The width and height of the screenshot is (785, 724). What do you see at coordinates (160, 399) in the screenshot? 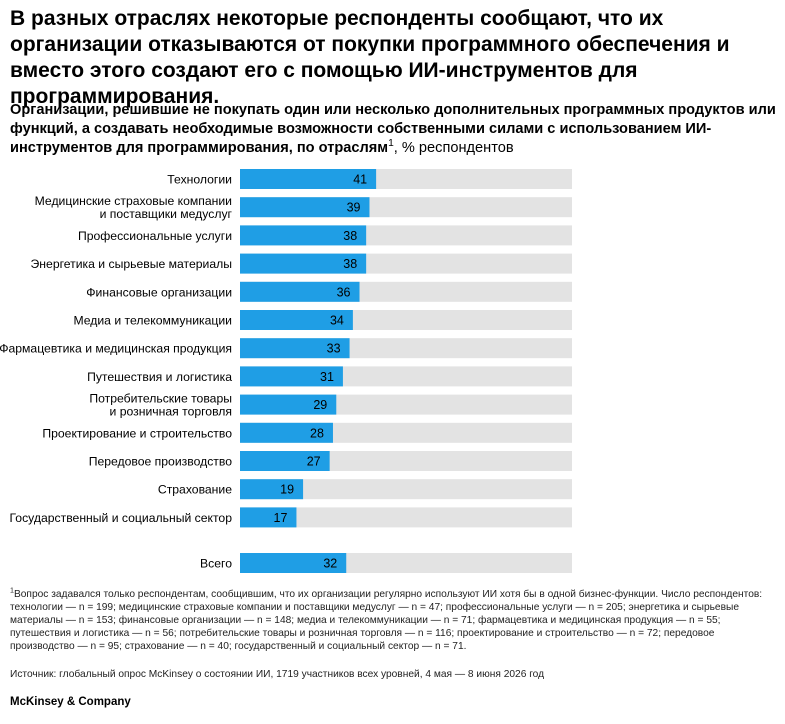
I see `industry-category-label-8-line-0: Потребительские товары` at bounding box center [160, 399].